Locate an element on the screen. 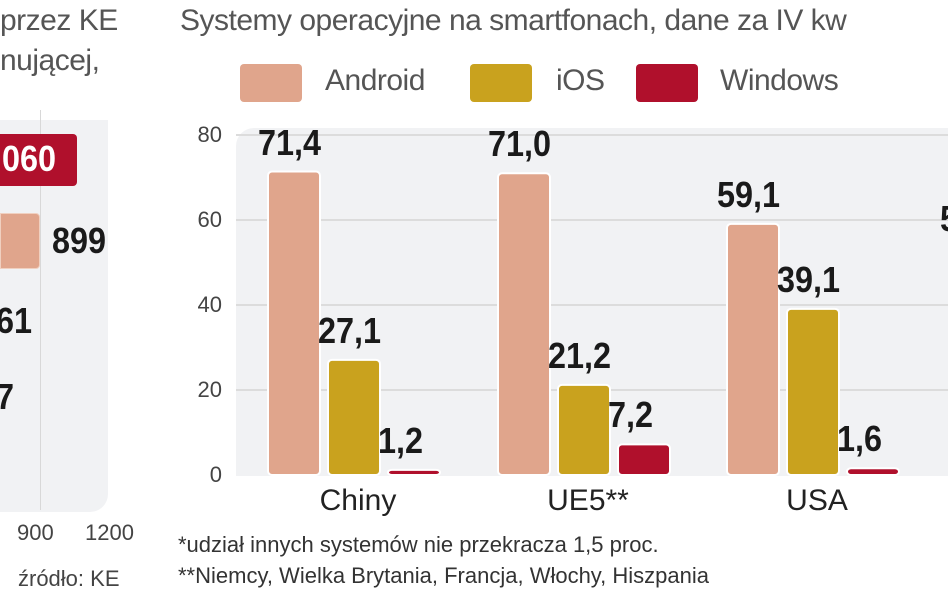 The image size is (948, 593). legend-swatch-windows is located at coordinates (667, 83).